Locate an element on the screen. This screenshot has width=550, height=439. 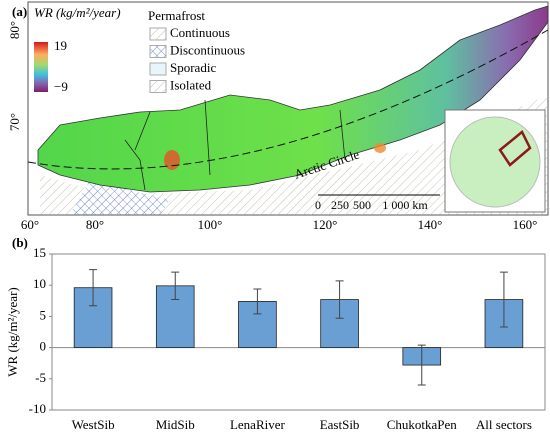
x-tick-label: WestSib is located at coordinates (93, 424).